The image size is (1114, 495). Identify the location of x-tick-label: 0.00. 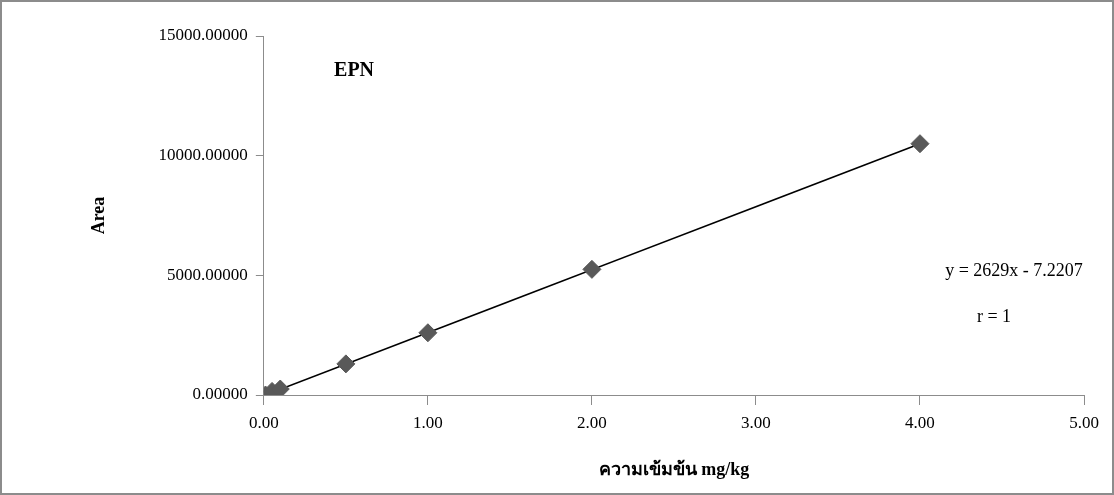
(263, 422).